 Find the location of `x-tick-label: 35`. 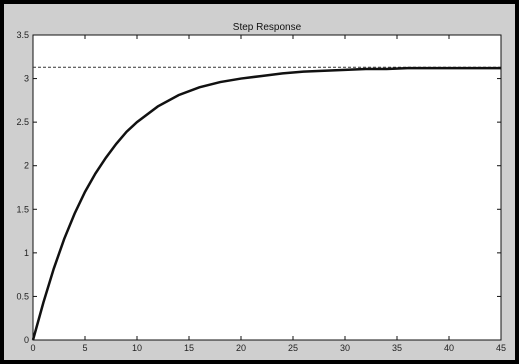

x-tick-label: 35 is located at coordinates (397, 348).